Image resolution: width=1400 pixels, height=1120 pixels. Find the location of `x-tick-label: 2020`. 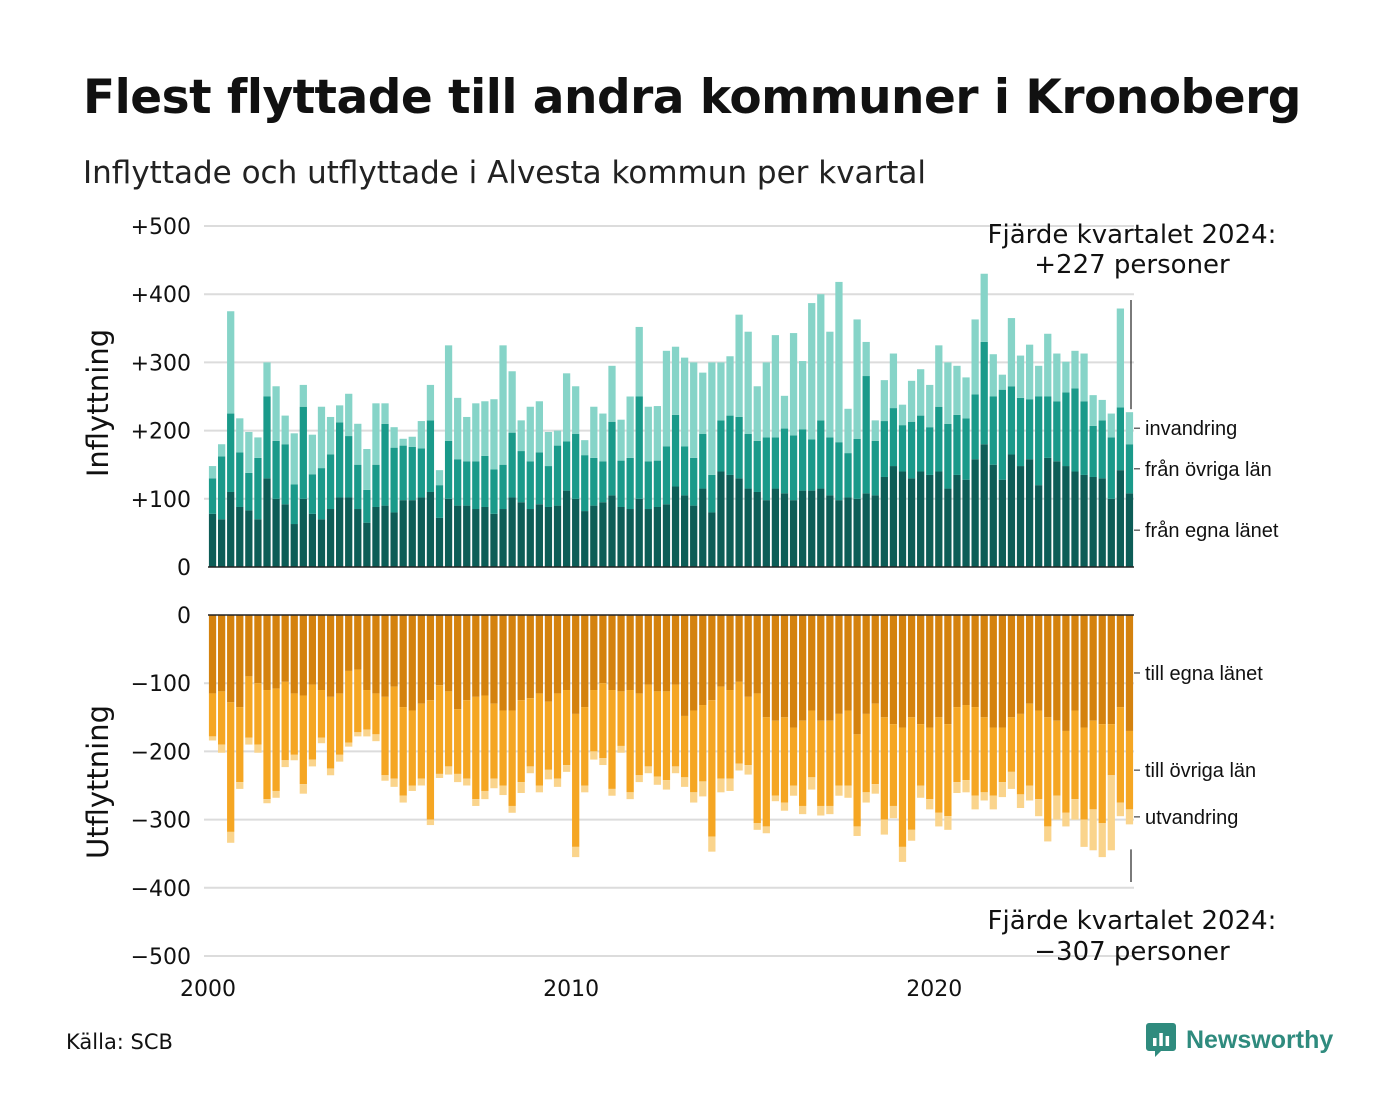

x-tick-label: 2020 is located at coordinates (934, 989).